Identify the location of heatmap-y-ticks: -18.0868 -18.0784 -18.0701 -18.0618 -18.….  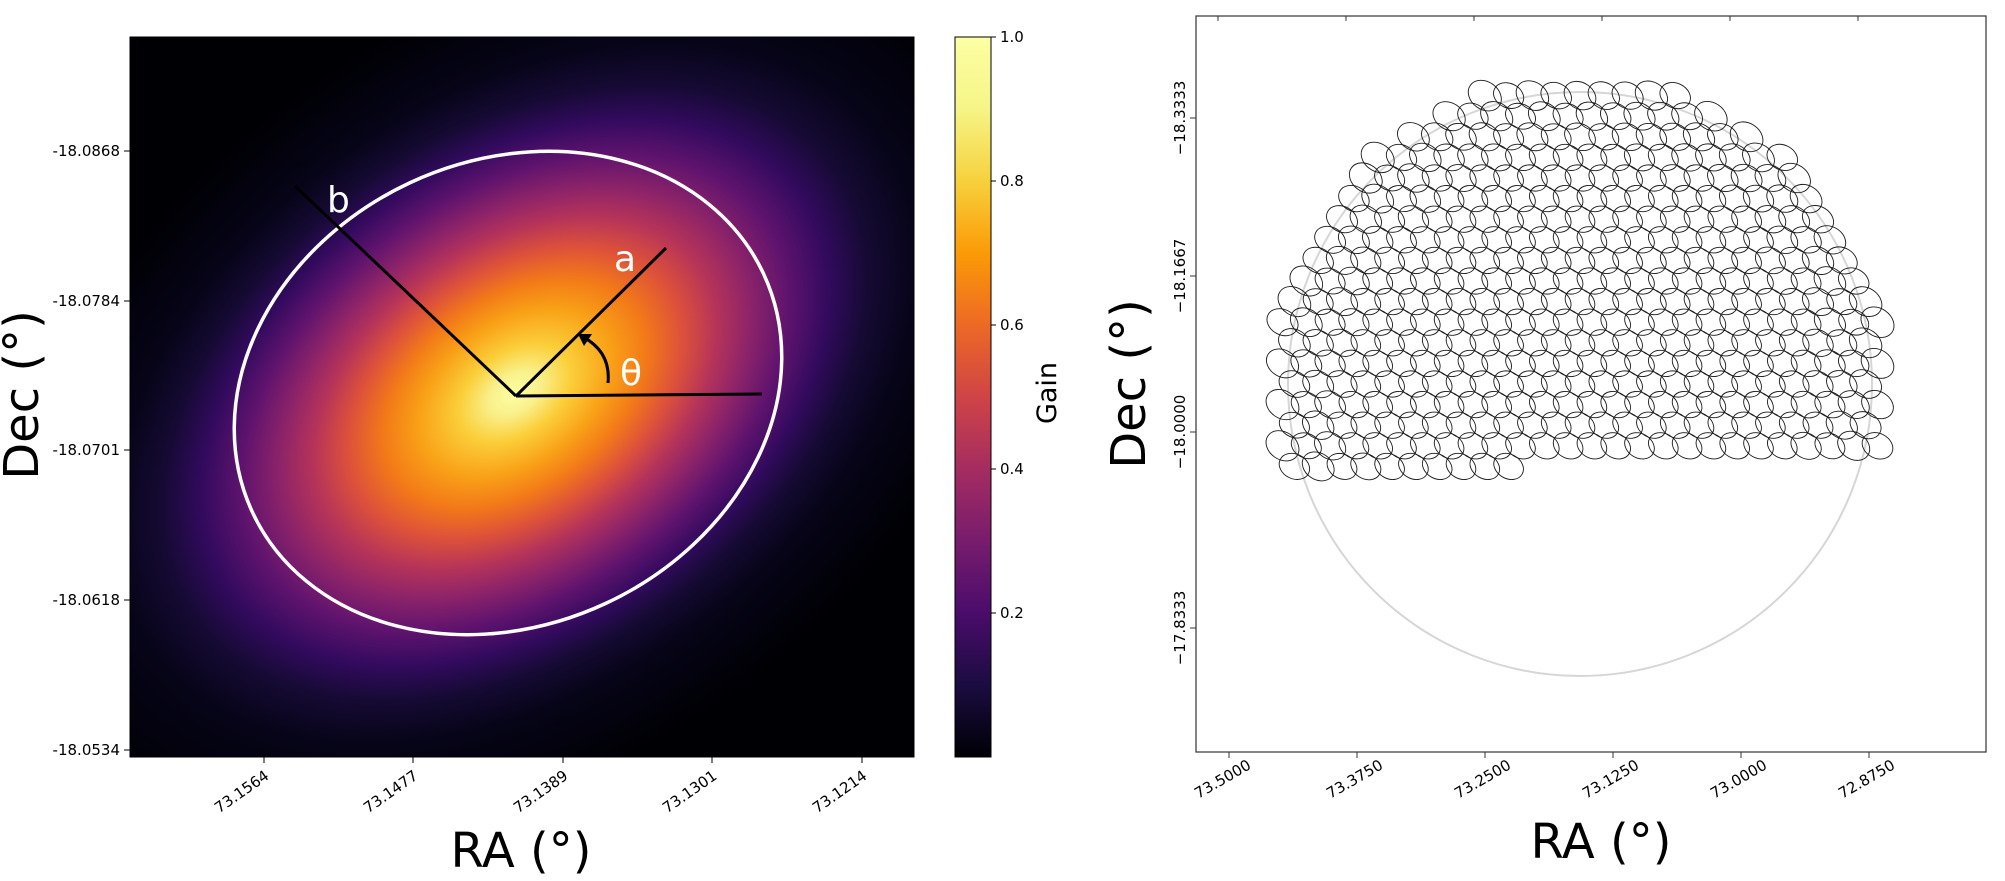
(91, 450).